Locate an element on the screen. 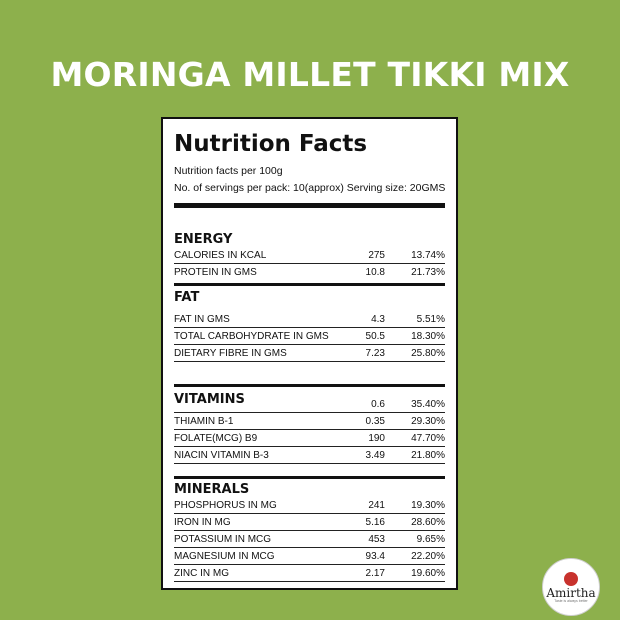 This screenshot has width=620, height=620. nutrient-value: 241 is located at coordinates (376, 505).